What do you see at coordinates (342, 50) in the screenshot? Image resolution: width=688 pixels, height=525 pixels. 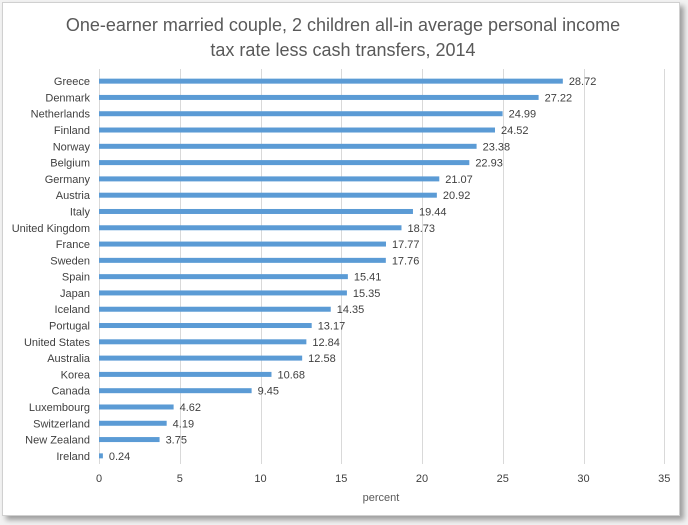 I see `chart-title-line-2: tax rate less cash transfers, 2014` at bounding box center [342, 50].